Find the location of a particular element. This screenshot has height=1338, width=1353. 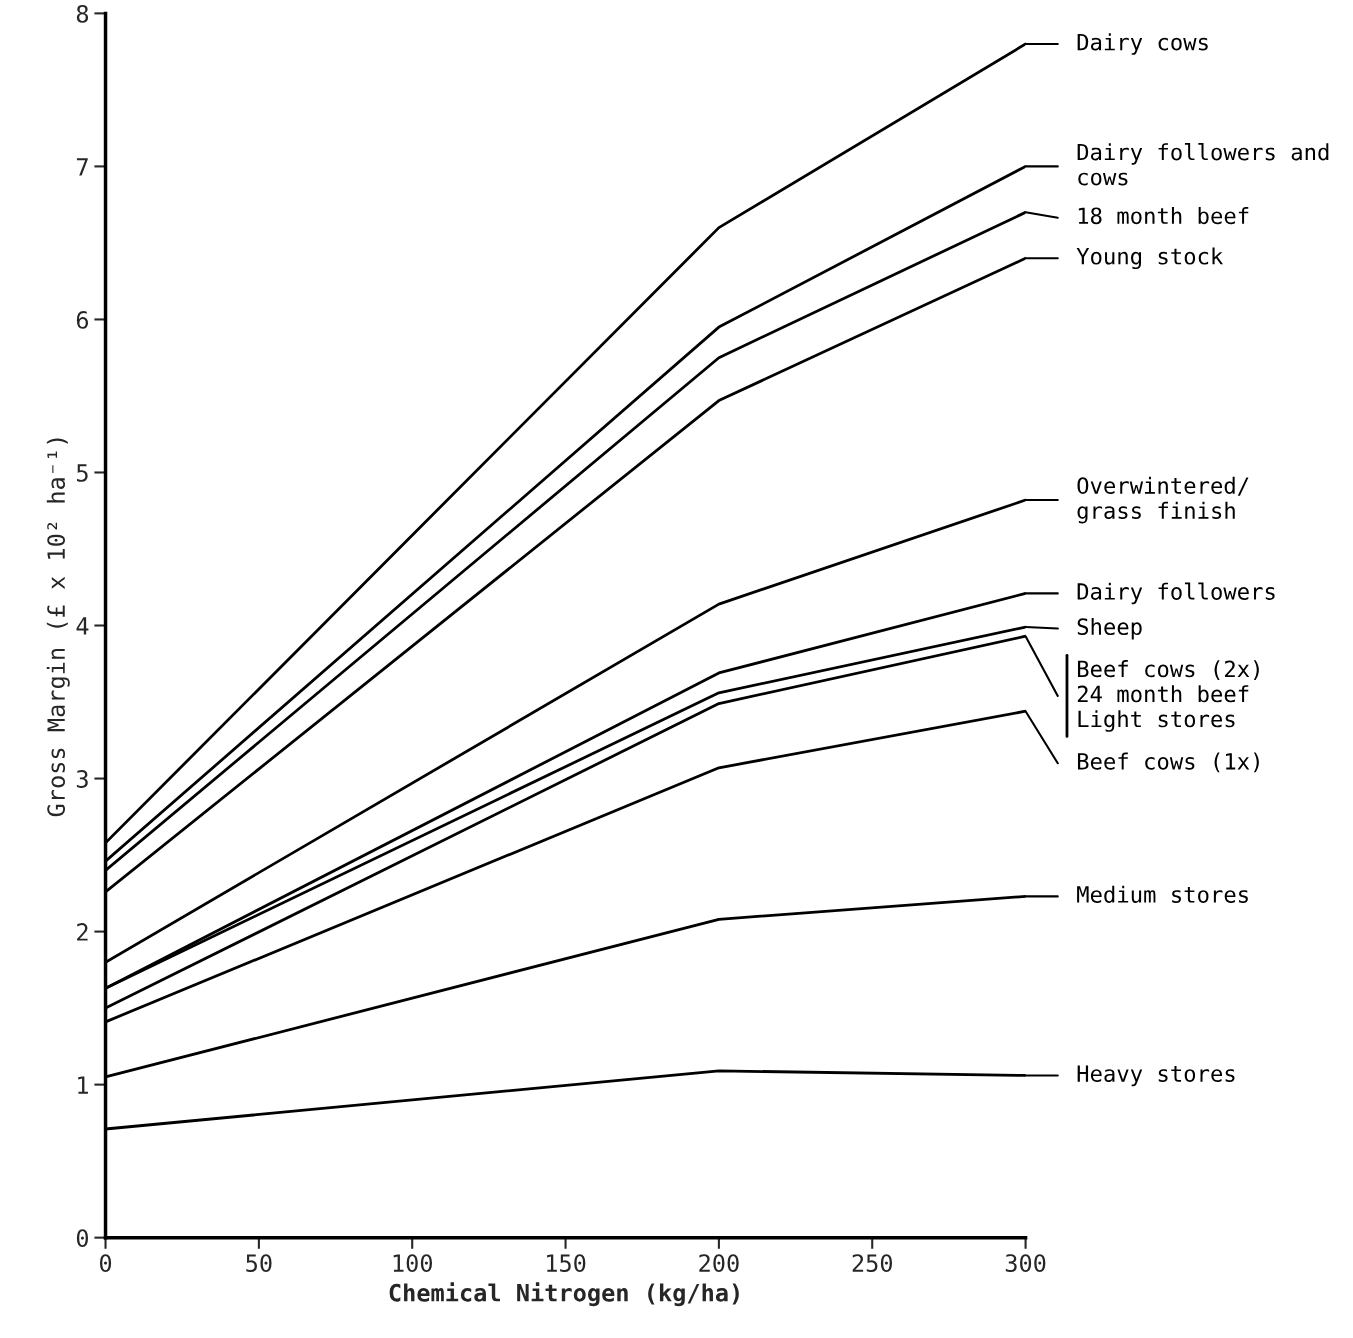

y-tick-label: 3 is located at coordinates (82, 779).